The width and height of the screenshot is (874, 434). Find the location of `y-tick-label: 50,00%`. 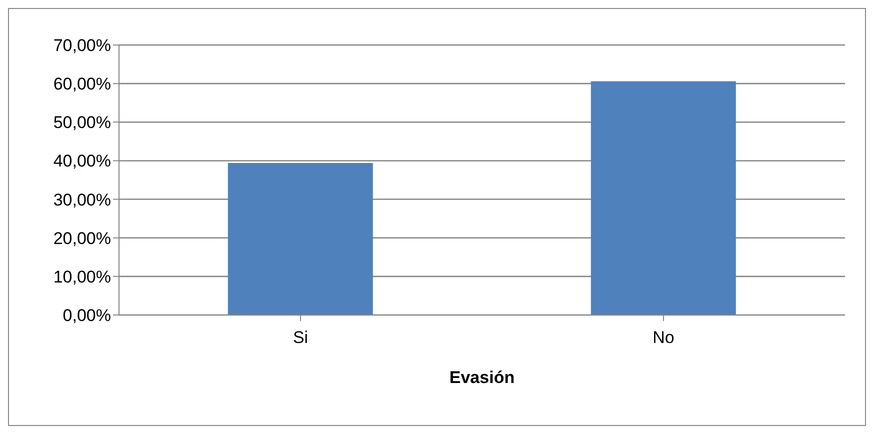

y-tick-label: 50,00% is located at coordinates (82, 122).